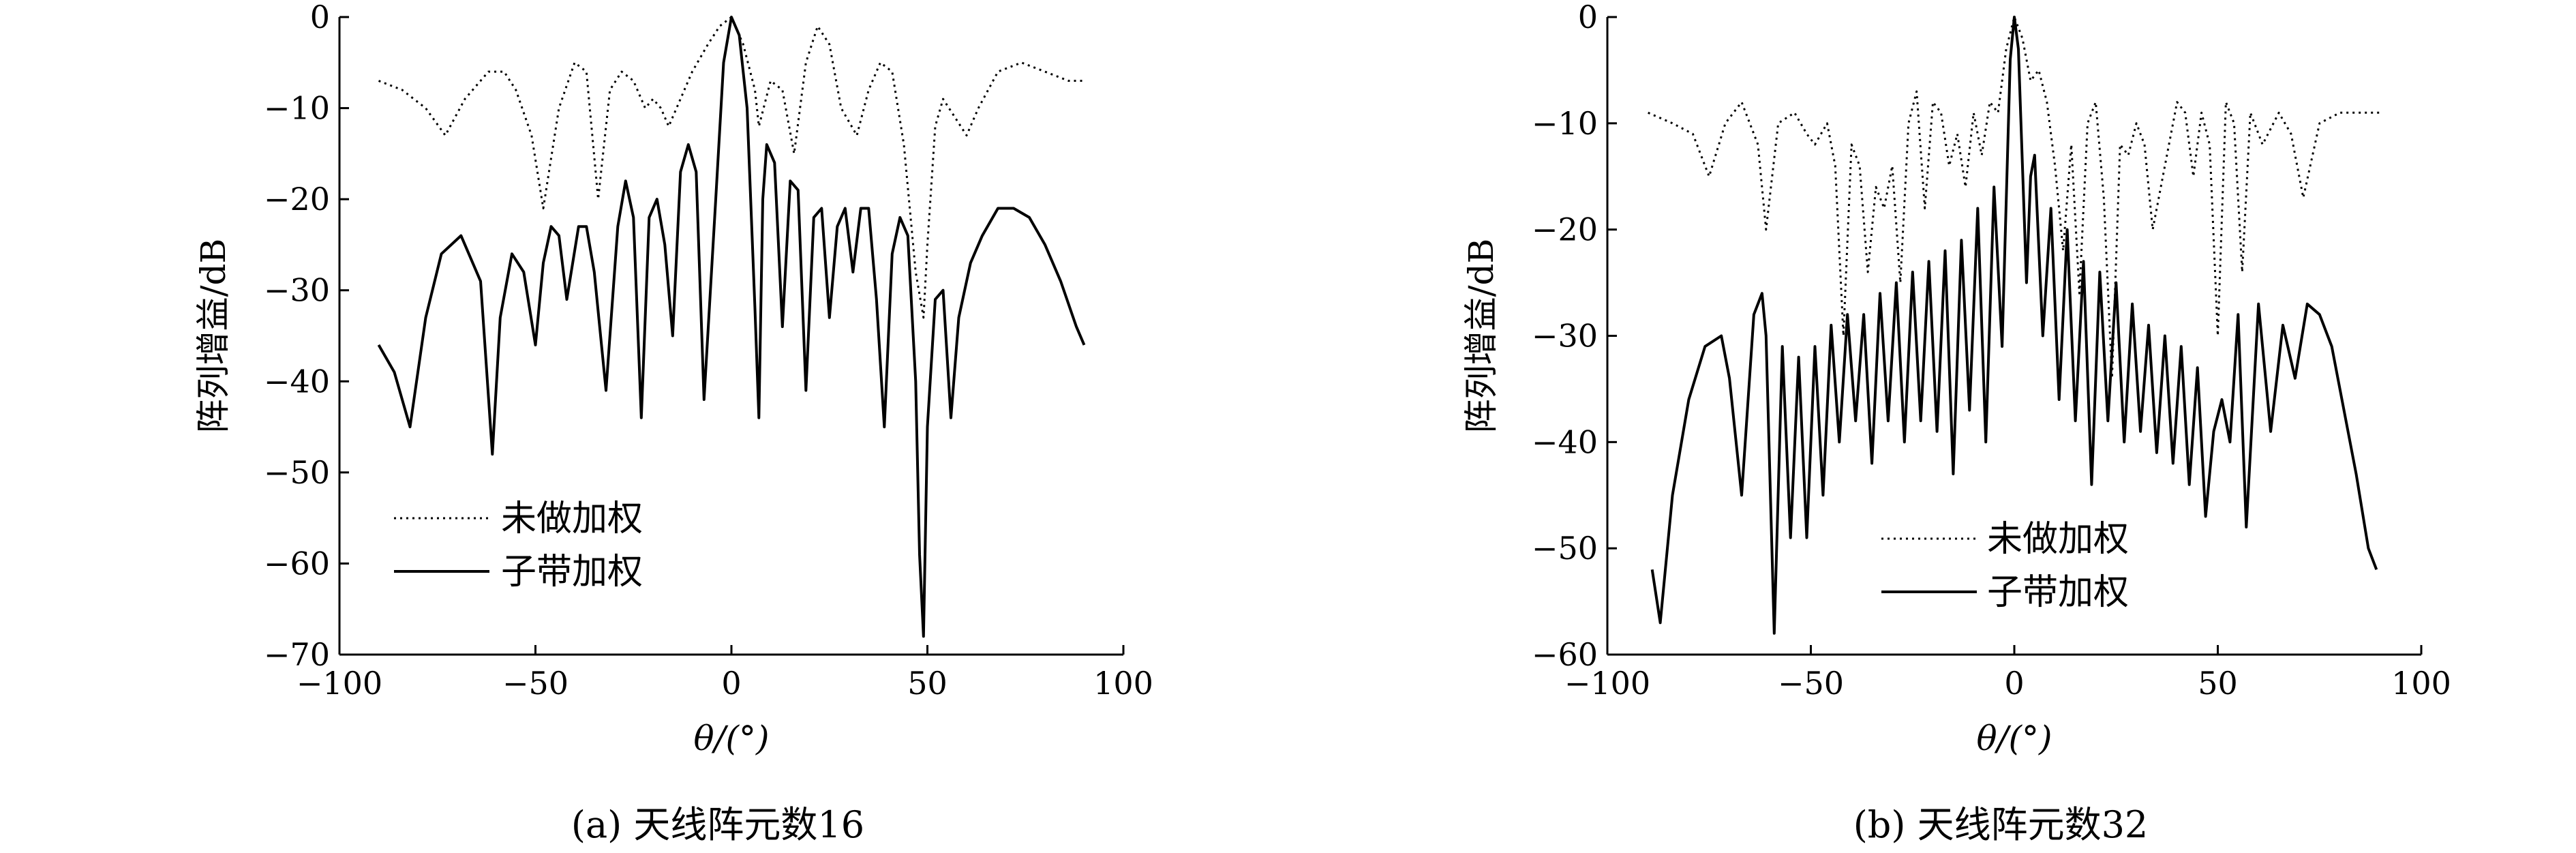 Image resolution: width=2576 pixels, height=853 pixels. I want to click on y-tick-label: −70, so click(297, 655).